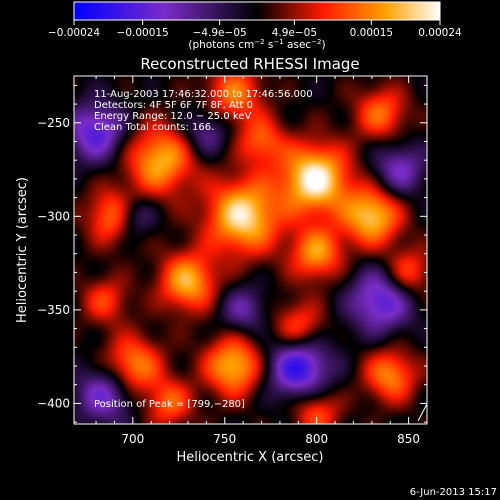  Describe the element at coordinates (172, 116) in the screenshot. I see `annotation-energy-range: Energy Range: 12.0 − 25.0 keV` at that location.